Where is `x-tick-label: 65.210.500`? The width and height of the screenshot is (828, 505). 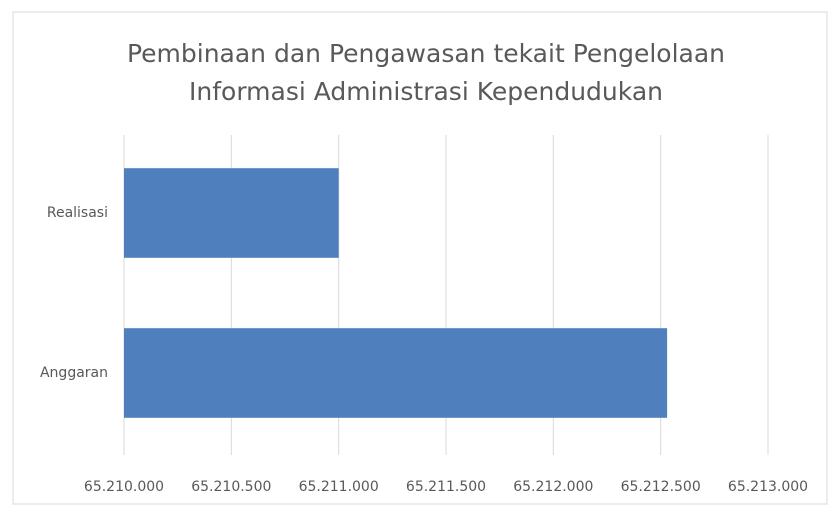
x-tick-label: 65.210.500 is located at coordinates (231, 487).